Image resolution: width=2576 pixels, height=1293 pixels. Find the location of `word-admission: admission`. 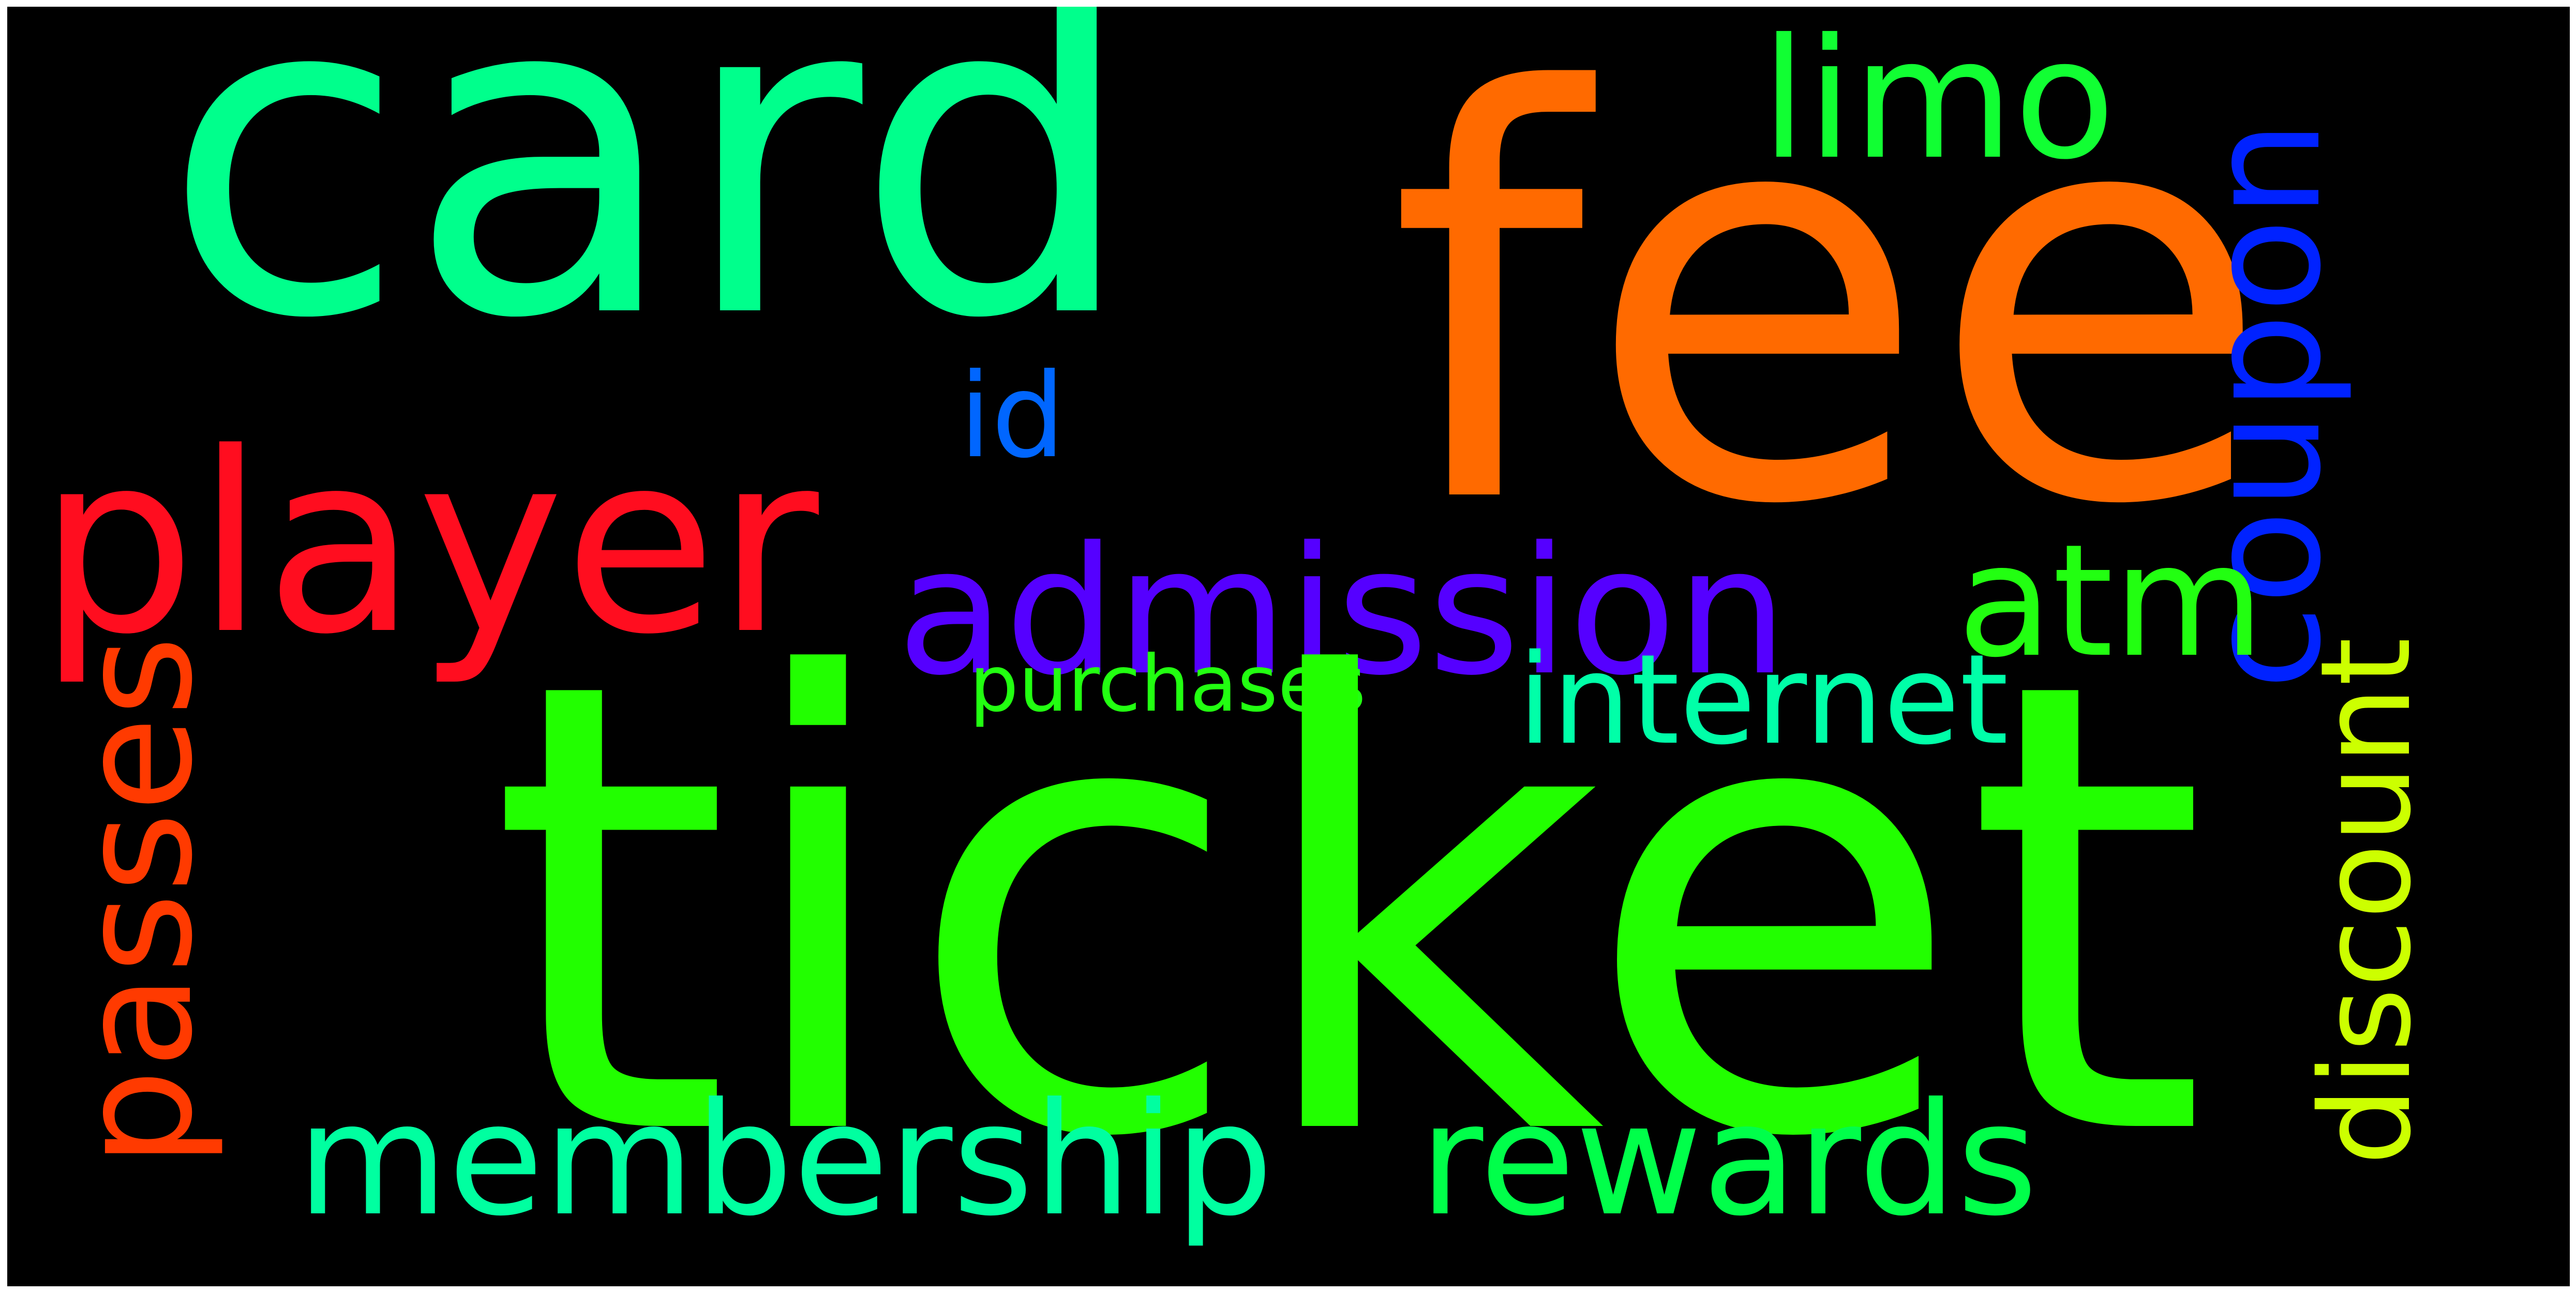

word-admission: admission is located at coordinates (1342, 611).